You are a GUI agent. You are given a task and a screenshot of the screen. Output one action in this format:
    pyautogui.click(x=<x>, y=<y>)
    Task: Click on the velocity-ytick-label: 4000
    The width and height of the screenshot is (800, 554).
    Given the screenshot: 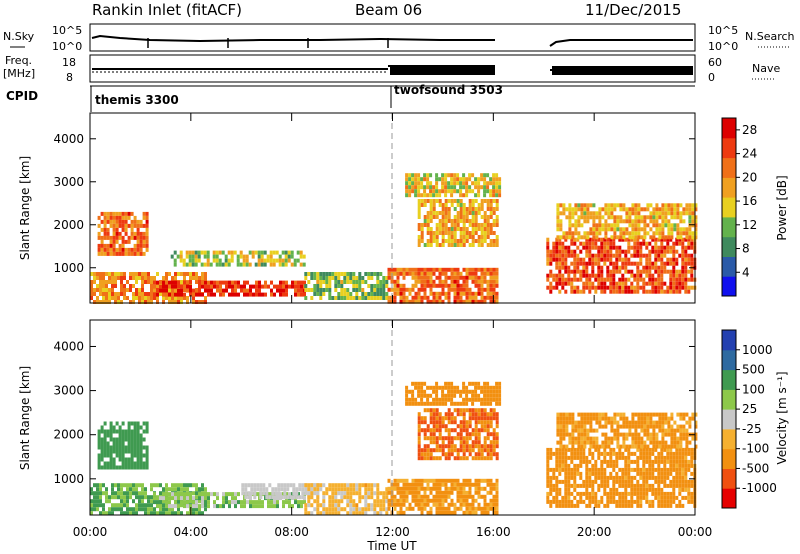 What is the action you would take?
    pyautogui.click(x=68, y=346)
    